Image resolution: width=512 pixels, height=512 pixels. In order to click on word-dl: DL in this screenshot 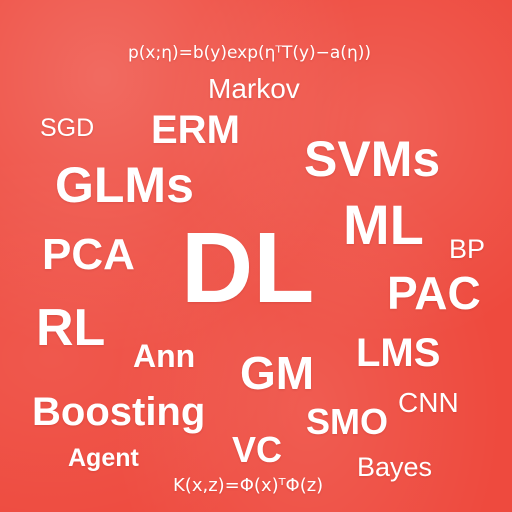, I will do `click(248, 268)`.